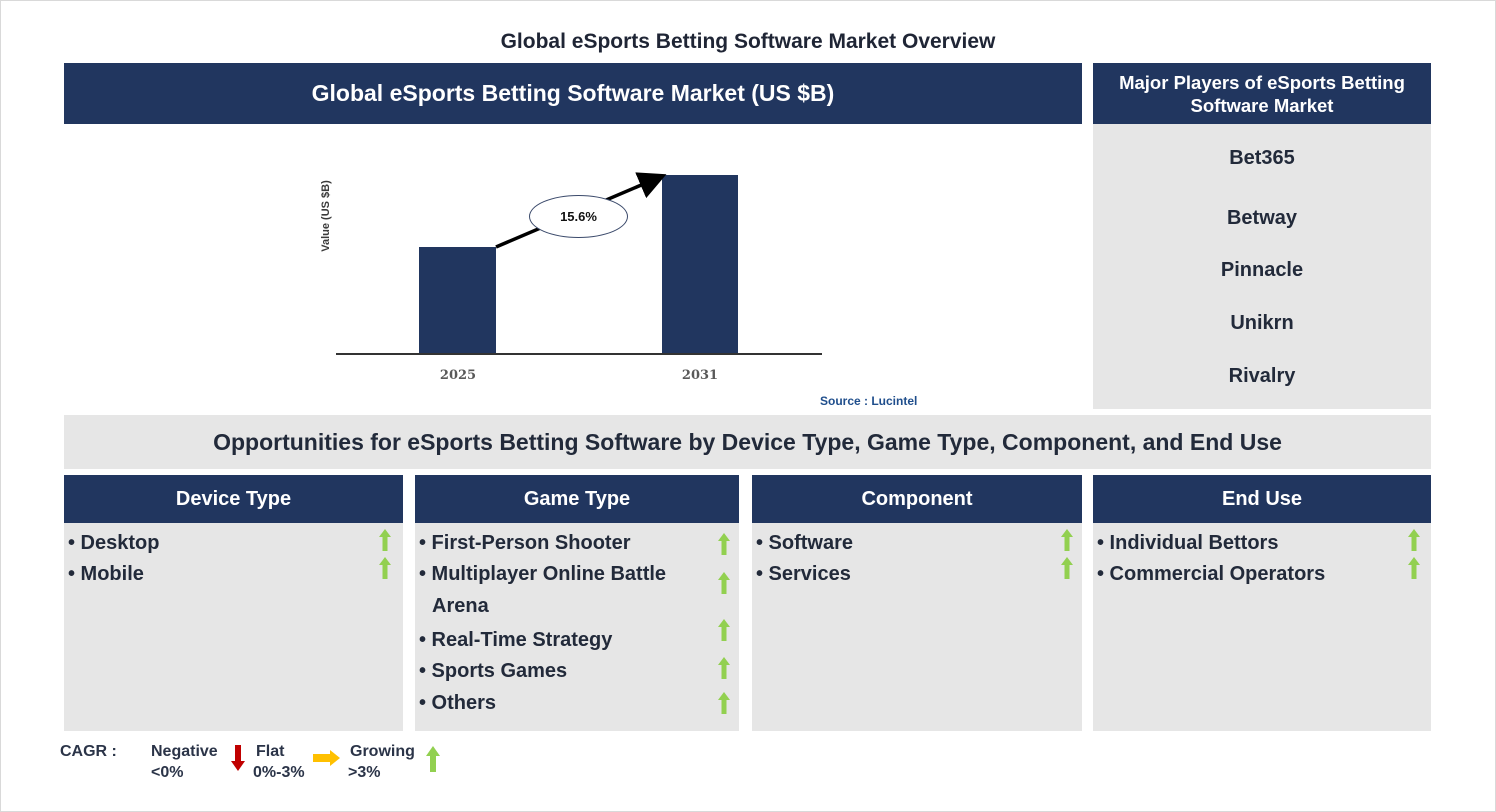 This screenshot has width=1496, height=812. What do you see at coordinates (1262, 323) in the screenshot?
I see `player-item: Unikrn` at bounding box center [1262, 323].